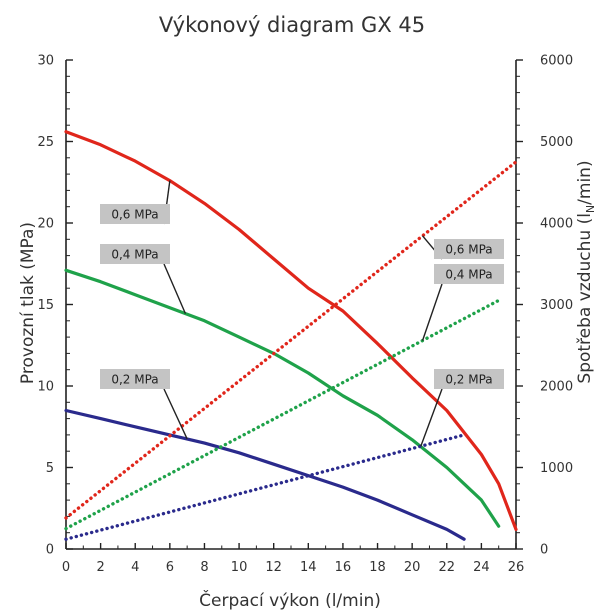 The width and height of the screenshot is (609, 614). Describe the element at coordinates (143, 279) in the screenshot. I see `callout-left-2: 0,4 MPa` at that location.